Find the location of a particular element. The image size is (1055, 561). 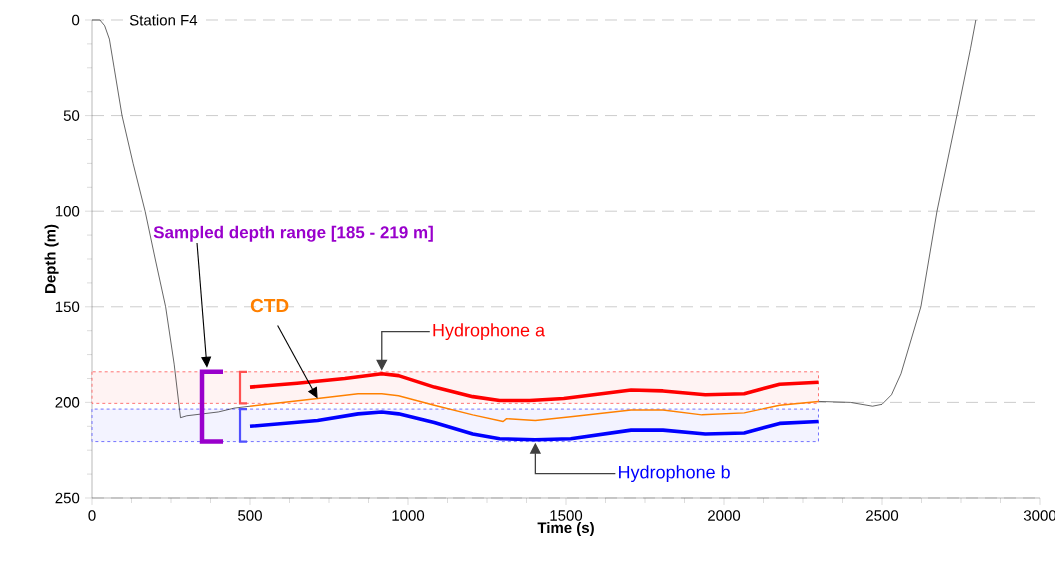

y-tick-label: 200 is located at coordinates (67, 402).